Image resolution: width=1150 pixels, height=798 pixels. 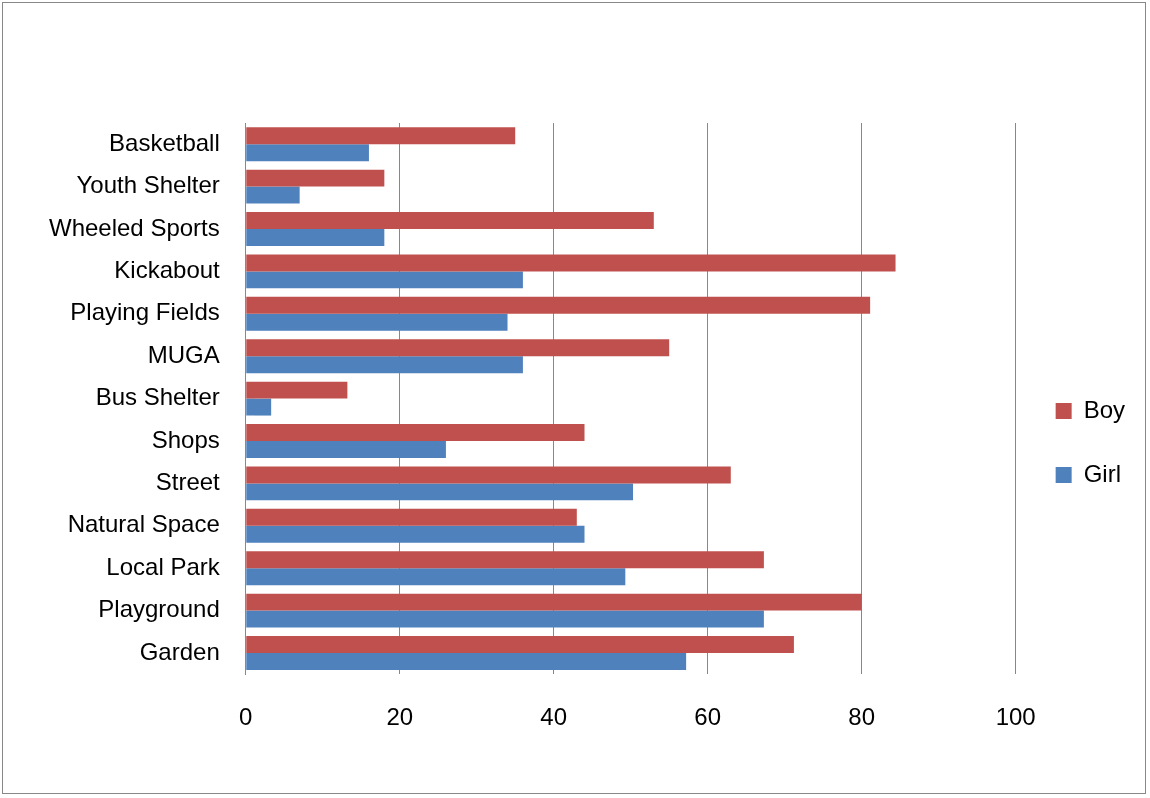 I want to click on y-tick-label: Wheeled Sports, so click(x=134, y=227).